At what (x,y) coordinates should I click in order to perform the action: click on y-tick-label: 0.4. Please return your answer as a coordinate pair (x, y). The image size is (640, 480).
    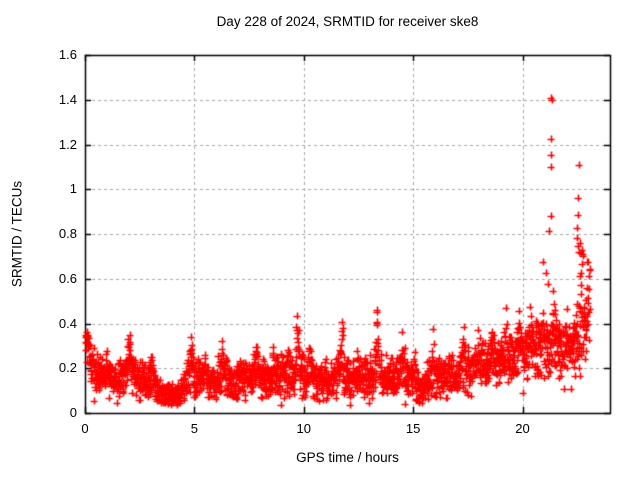
    Looking at the image, I should click on (67, 323).